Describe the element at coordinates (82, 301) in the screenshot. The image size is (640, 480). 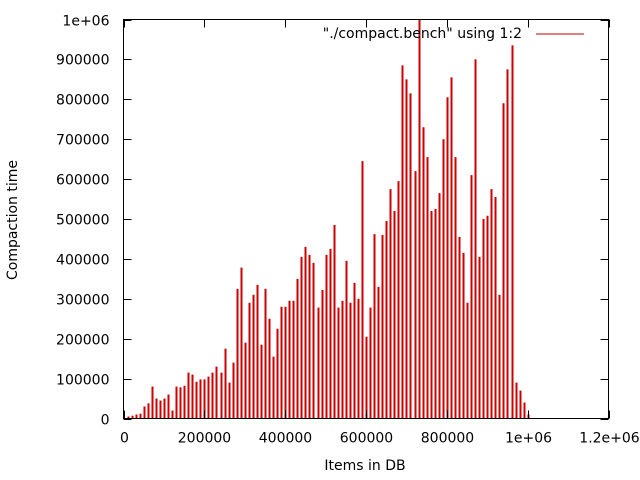
I see `y-tick-label: 300000` at that location.